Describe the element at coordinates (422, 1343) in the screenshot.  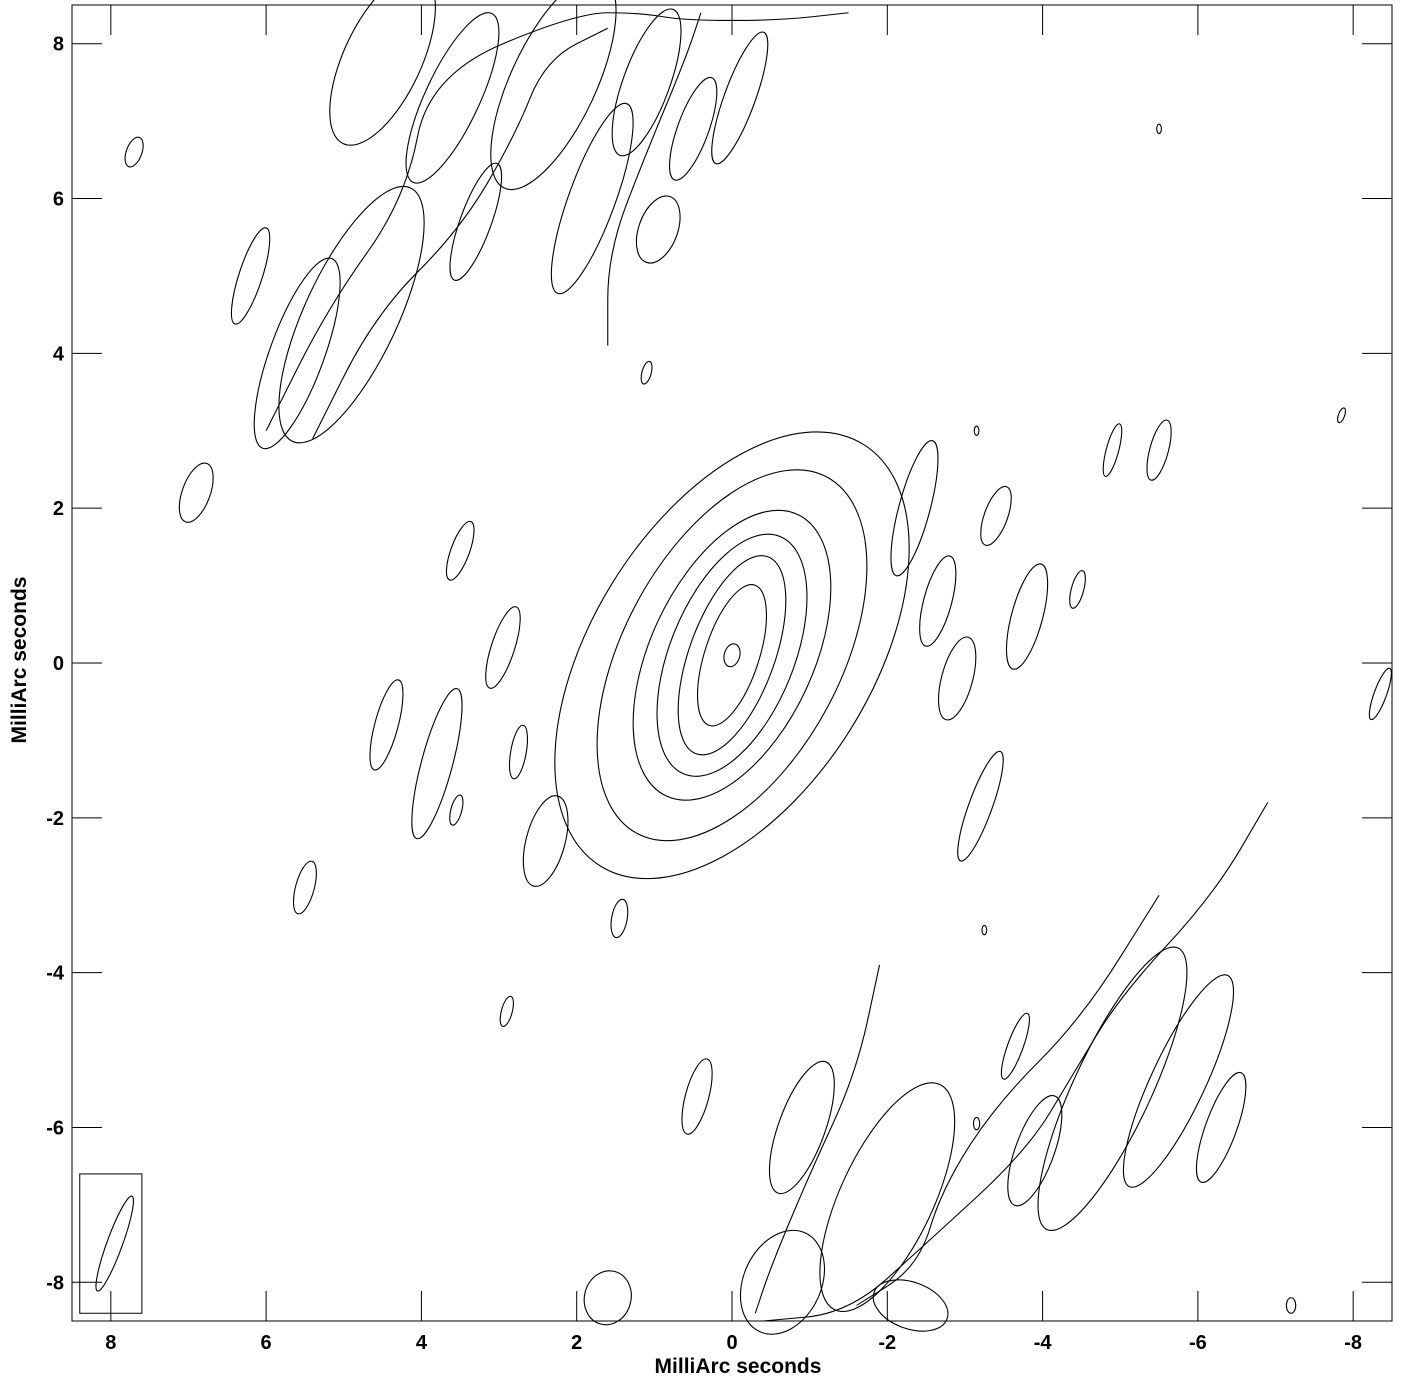
I see `x-tick-label: 4` at that location.